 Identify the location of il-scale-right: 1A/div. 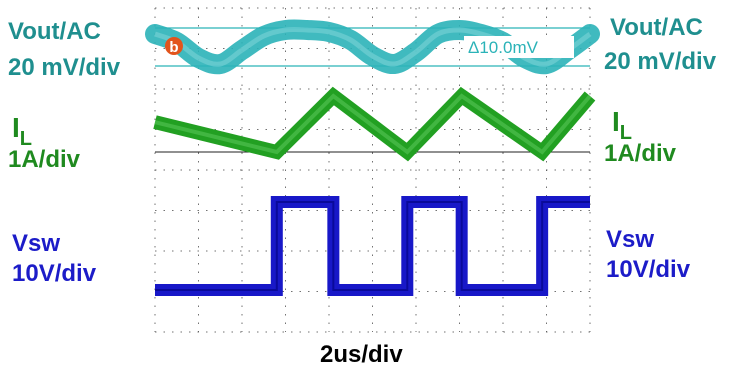
(640, 154).